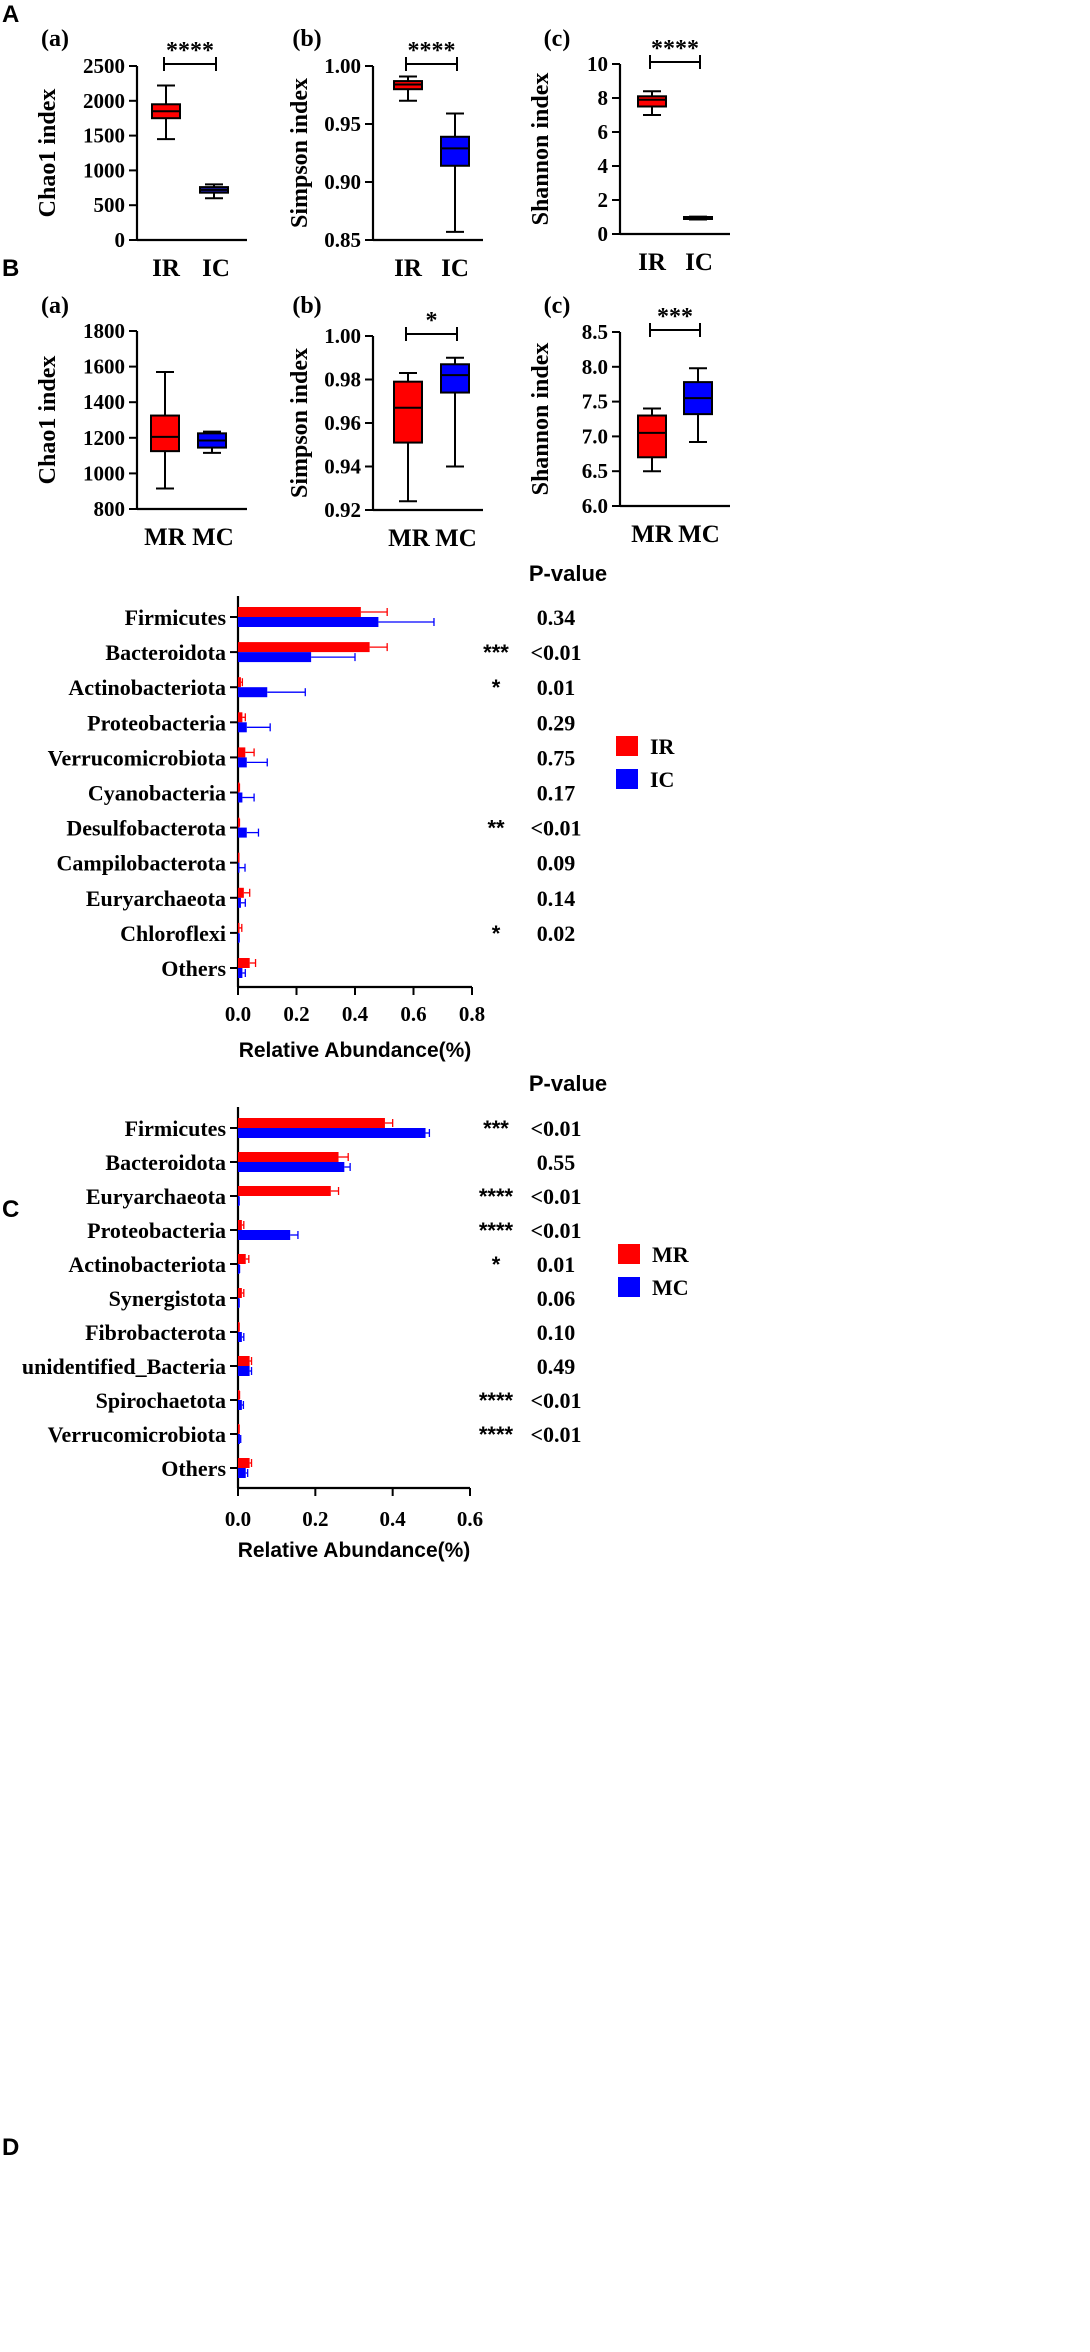 The width and height of the screenshot is (1090, 2352). What do you see at coordinates (595, 367) in the screenshot?
I see `b-c-ytick-label: 8.0` at bounding box center [595, 367].